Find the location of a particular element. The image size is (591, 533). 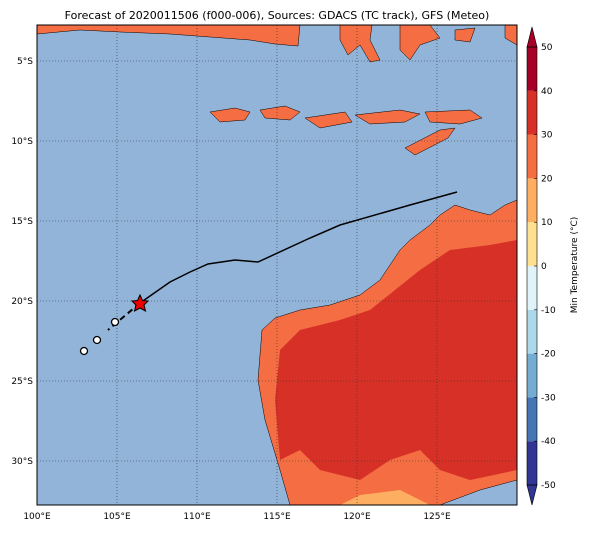

colorbar: -50 -40 -30 -20 -10 0 10 20 30 40 50 is located at coordinates (541, 266).